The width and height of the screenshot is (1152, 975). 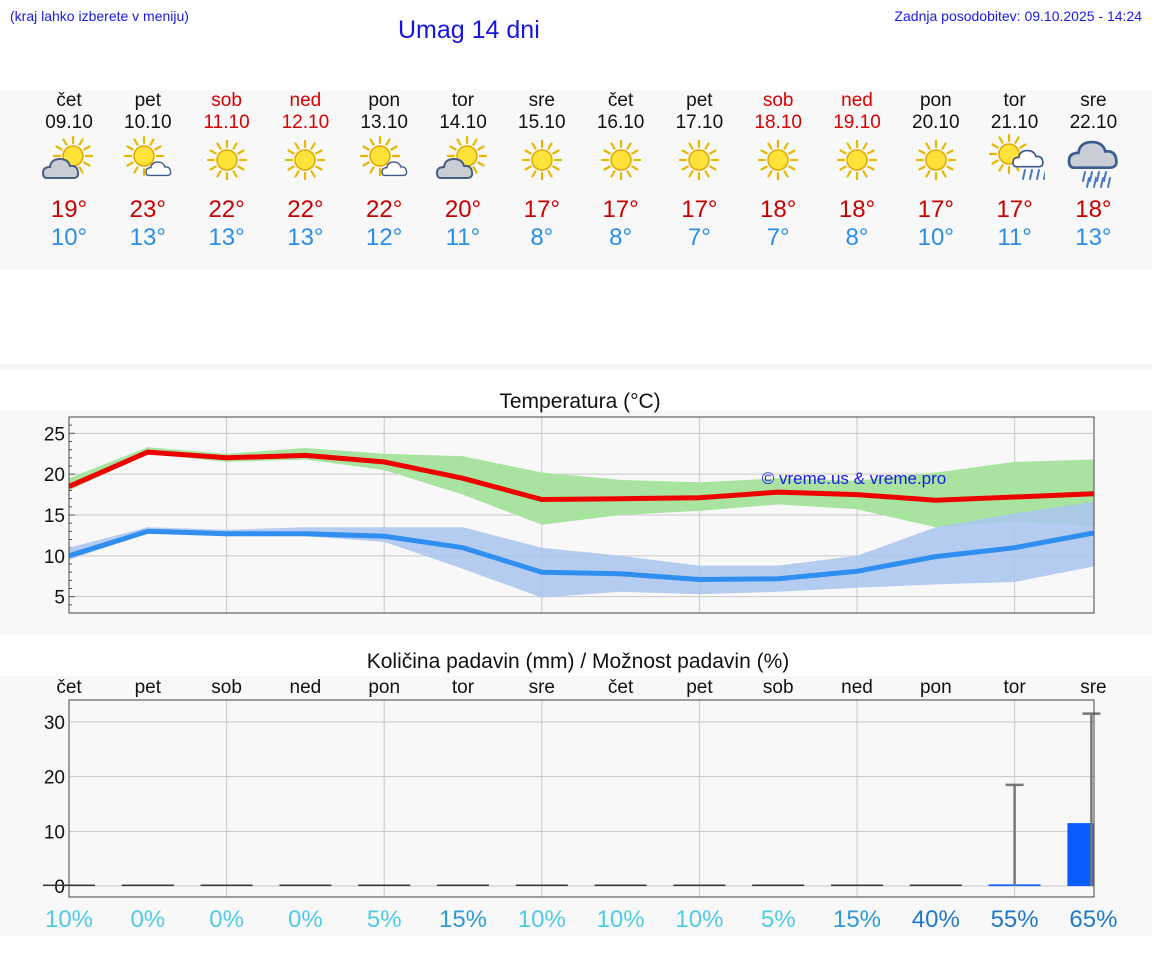 What do you see at coordinates (469, 30) in the screenshot?
I see `page-title: Umag 14 dni` at bounding box center [469, 30].